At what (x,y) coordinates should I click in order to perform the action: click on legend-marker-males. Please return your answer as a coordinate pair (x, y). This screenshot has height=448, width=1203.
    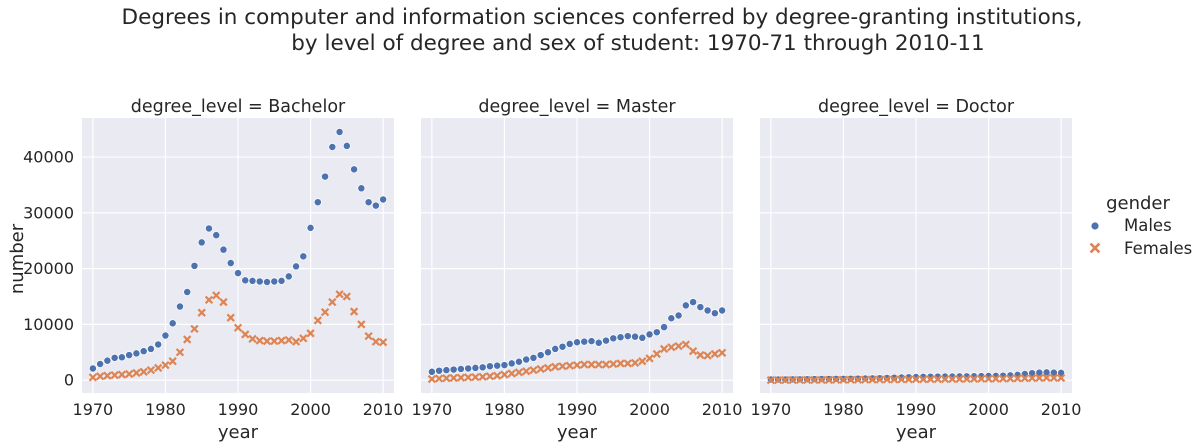
    Looking at the image, I should click on (1095, 226).